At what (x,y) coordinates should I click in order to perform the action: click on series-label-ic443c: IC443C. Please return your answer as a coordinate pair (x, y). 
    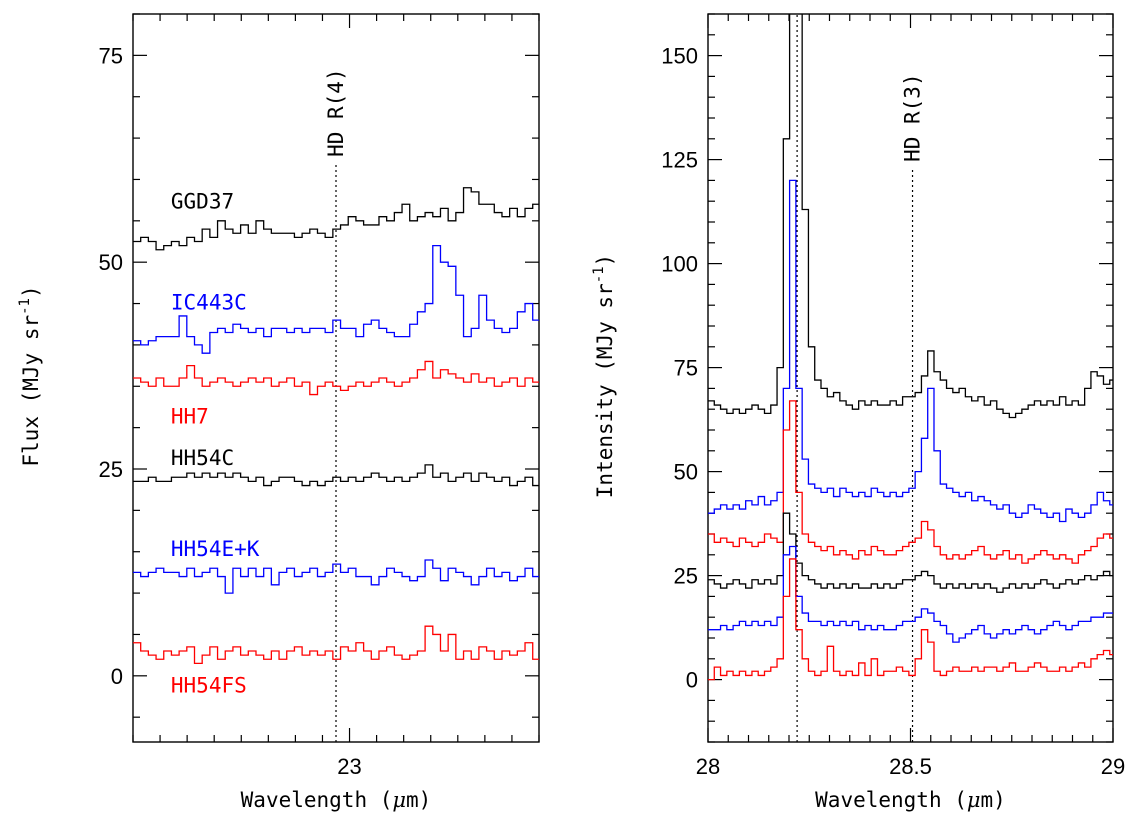
    Looking at the image, I should click on (209, 302).